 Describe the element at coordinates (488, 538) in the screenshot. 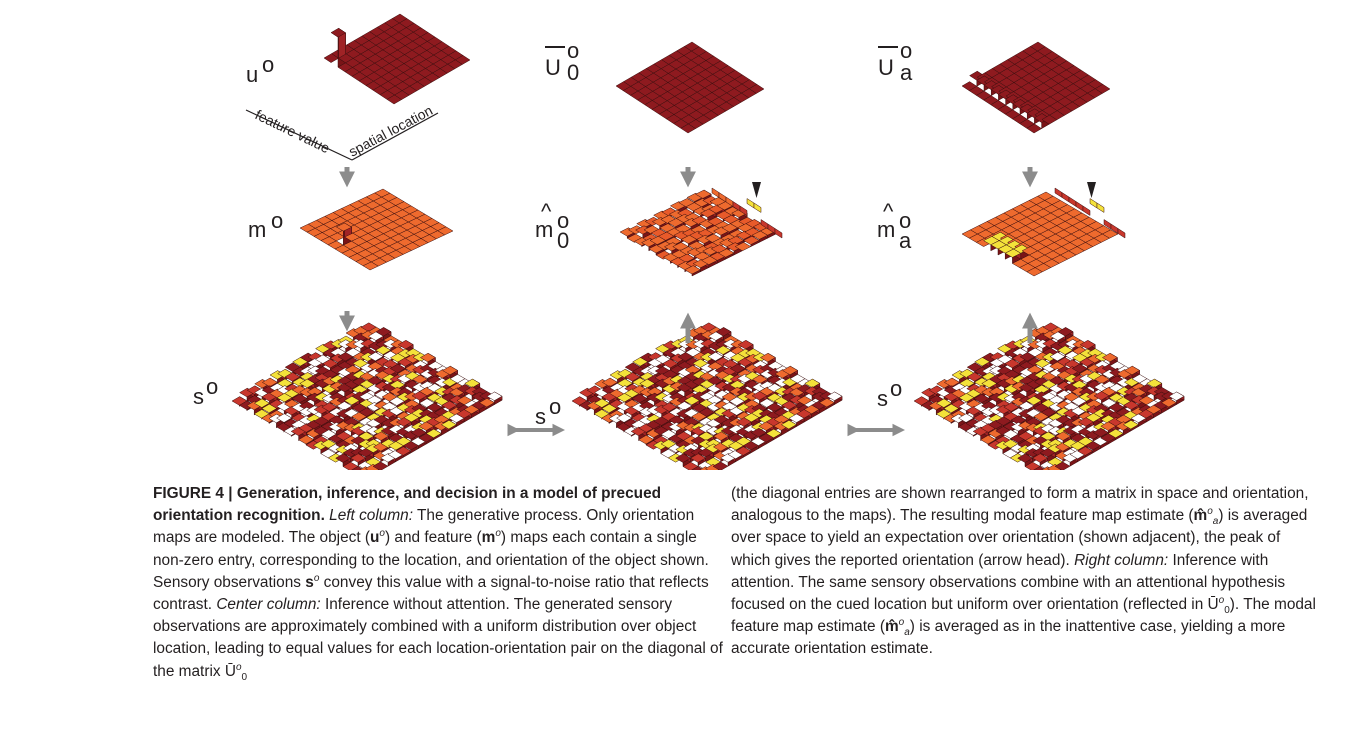

I see `caption-symbol: m` at that location.